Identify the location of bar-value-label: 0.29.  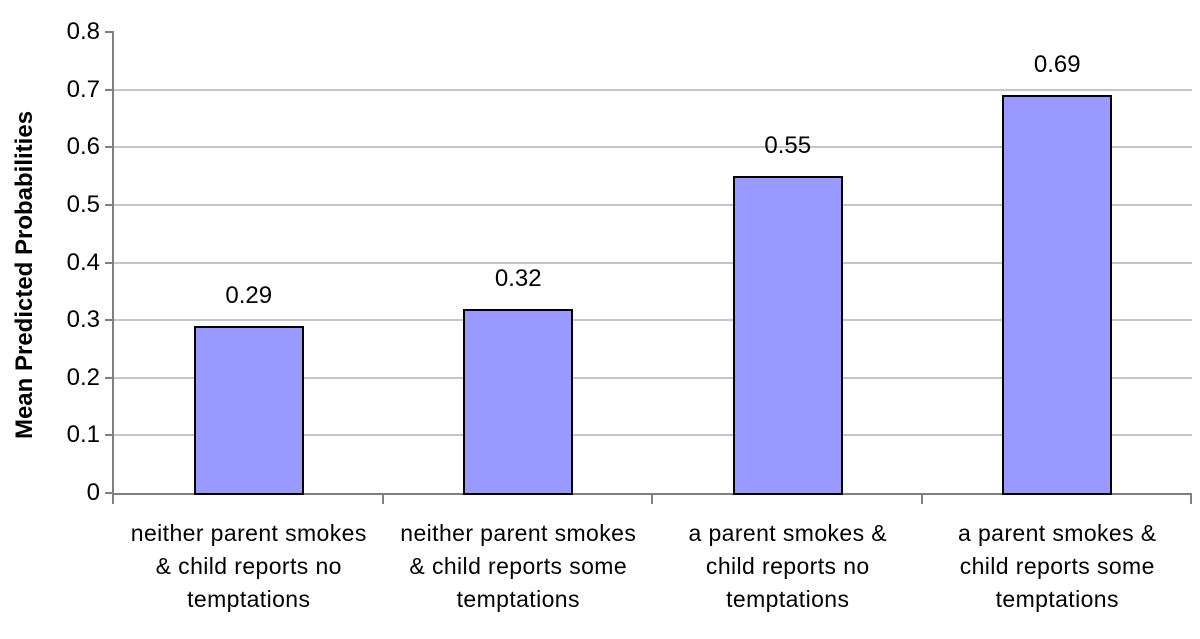
(249, 295).